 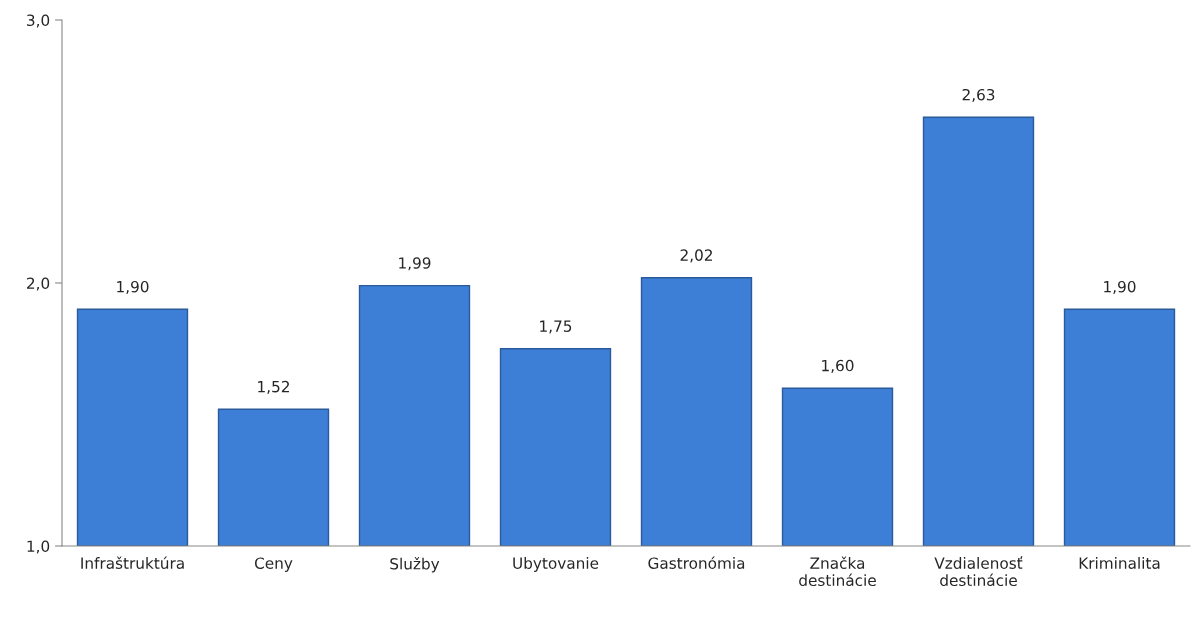 I want to click on x-tick-label: Ubytovanie, so click(x=556, y=564).